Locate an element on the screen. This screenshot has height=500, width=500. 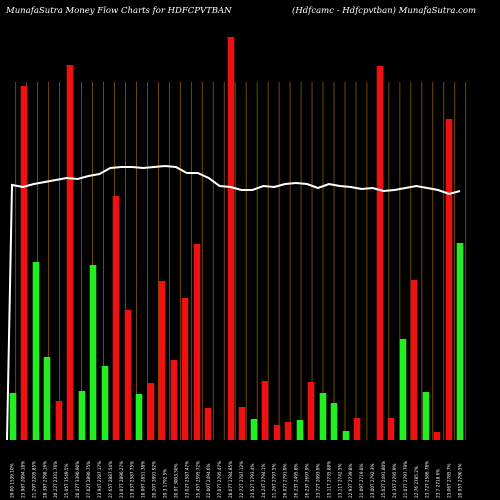
x-tick-label: 23.7 2718.6% is located at coordinates (438, 483).